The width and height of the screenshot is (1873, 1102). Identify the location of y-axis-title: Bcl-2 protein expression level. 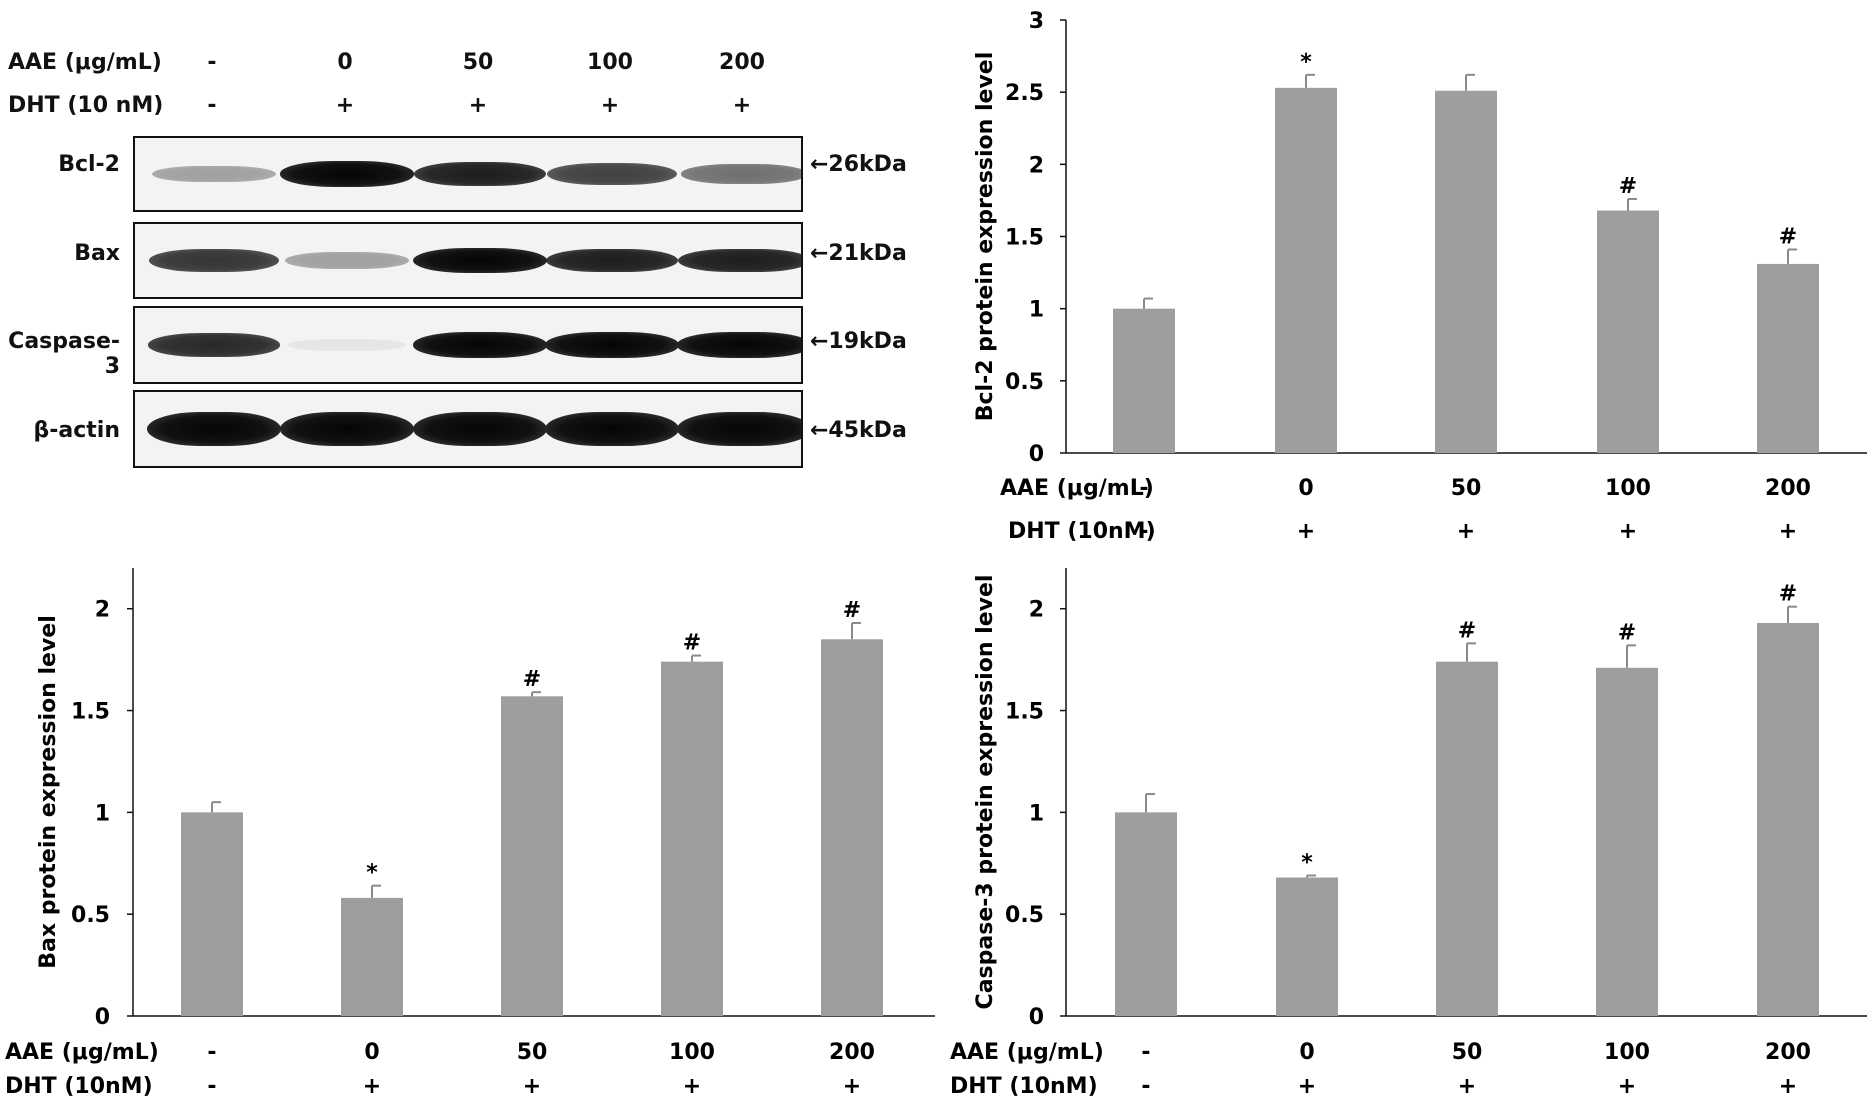
(985, 237).